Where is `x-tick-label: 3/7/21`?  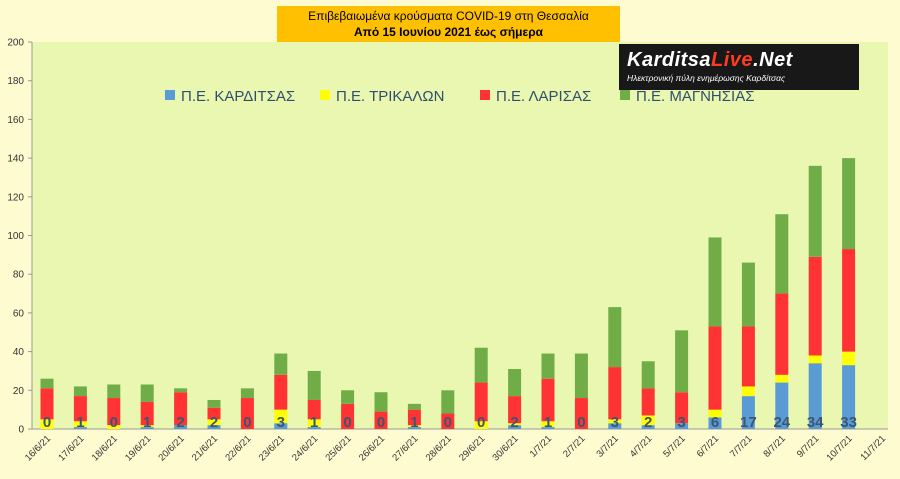 x-tick-label: 3/7/21 is located at coordinates (607, 446).